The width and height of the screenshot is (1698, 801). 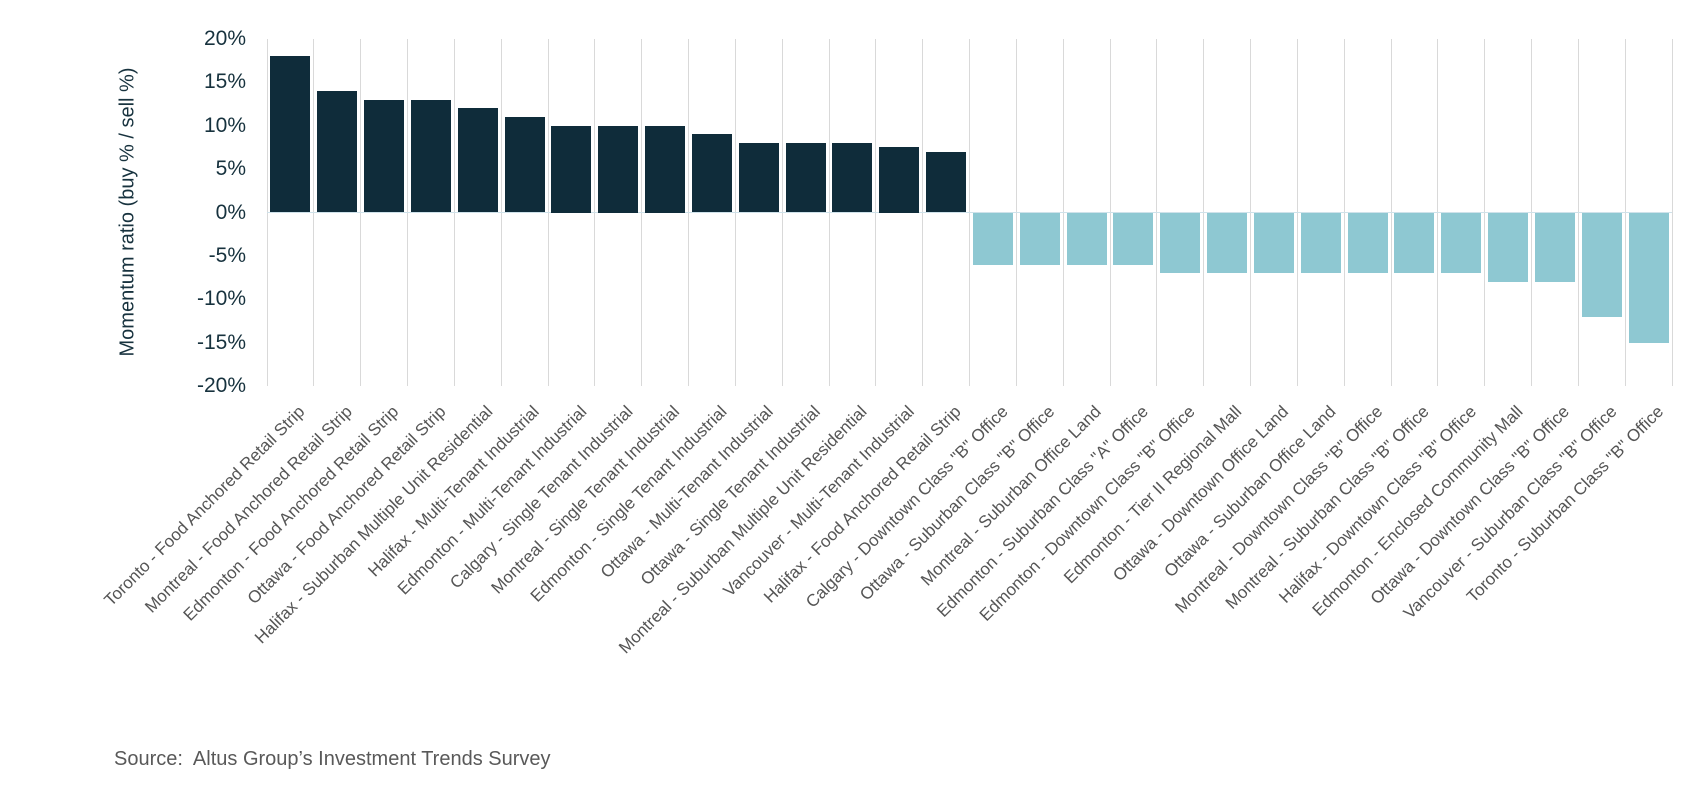 What do you see at coordinates (227, 255) in the screenshot?
I see `y-tick-label: -5%` at bounding box center [227, 255].